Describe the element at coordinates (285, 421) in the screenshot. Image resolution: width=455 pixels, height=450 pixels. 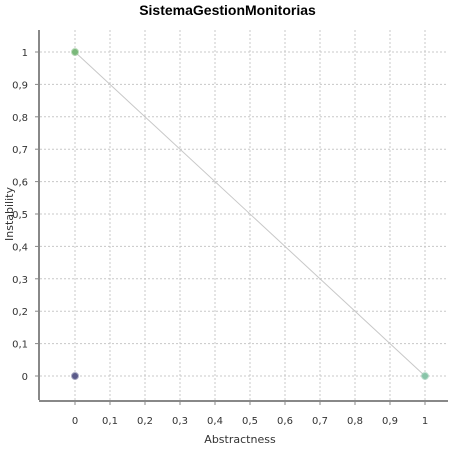
I see `x-tick-label: 0,6` at that location.